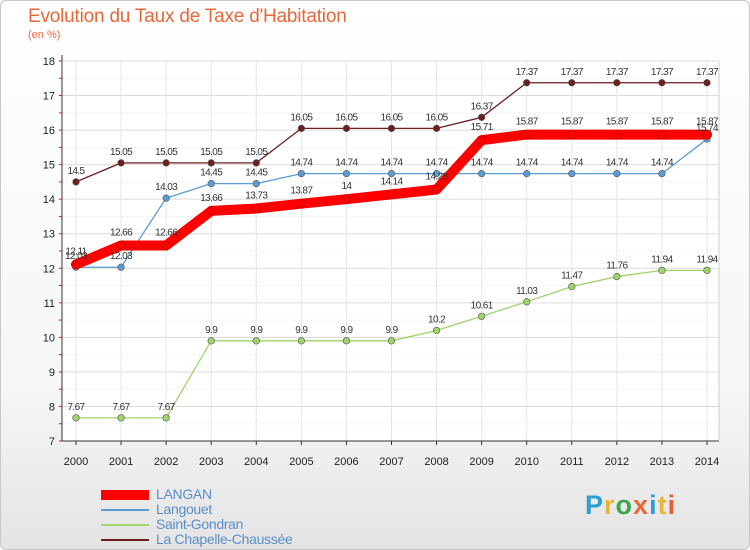  I want to click on chart-unit-label: (en %), so click(44, 35).